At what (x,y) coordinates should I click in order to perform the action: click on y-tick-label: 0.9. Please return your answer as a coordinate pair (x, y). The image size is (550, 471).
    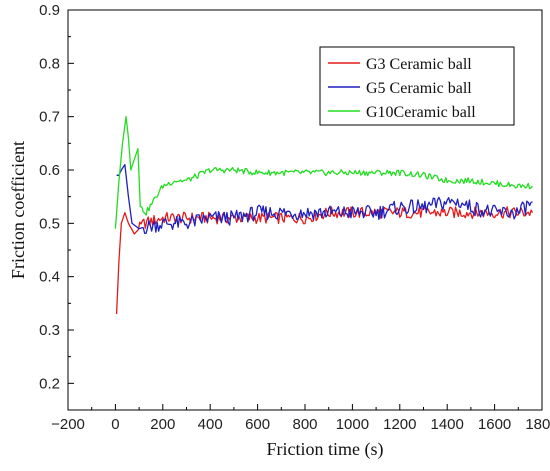
    Looking at the image, I should click on (49, 10).